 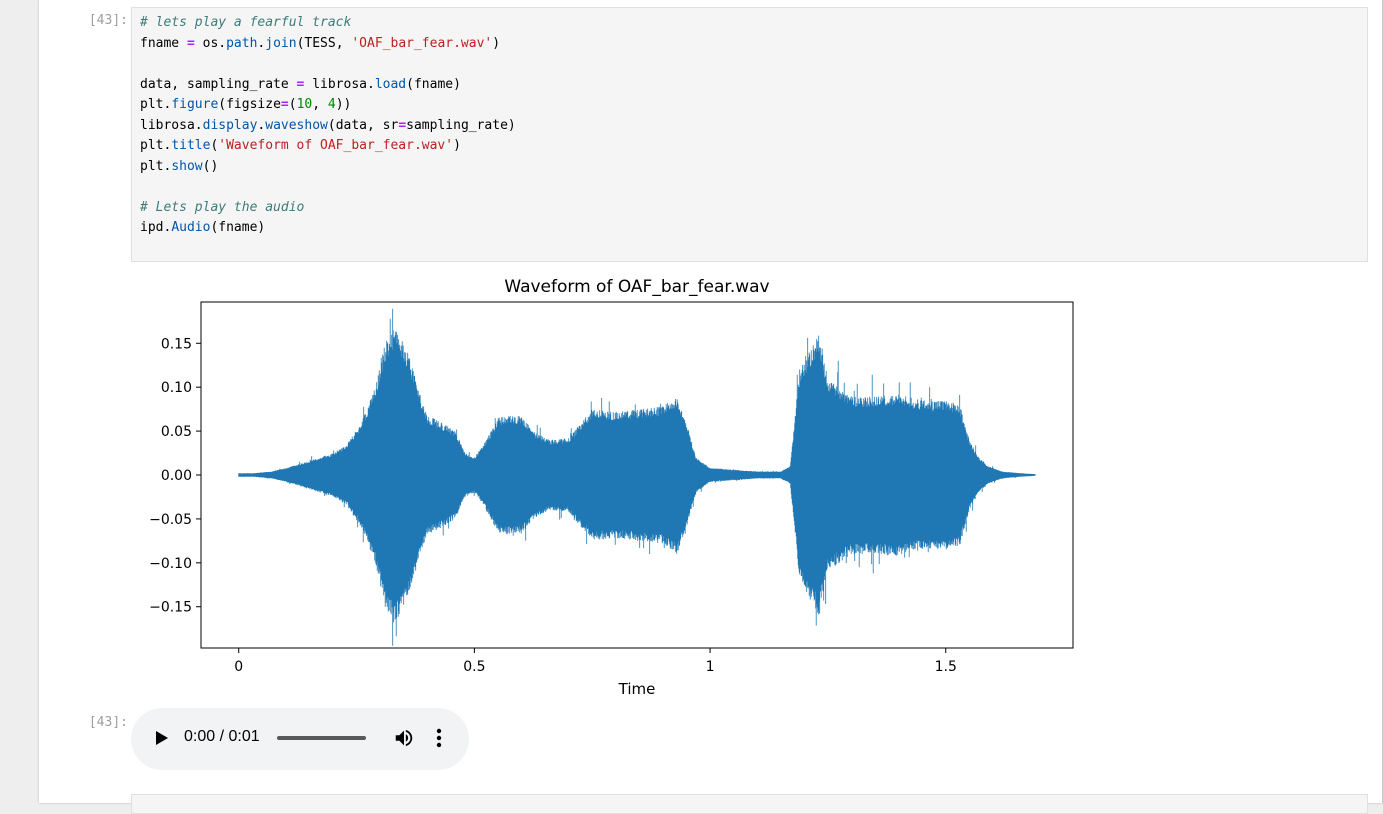 What do you see at coordinates (946, 667) in the screenshot?
I see `x-tick-label: 1.5` at bounding box center [946, 667].